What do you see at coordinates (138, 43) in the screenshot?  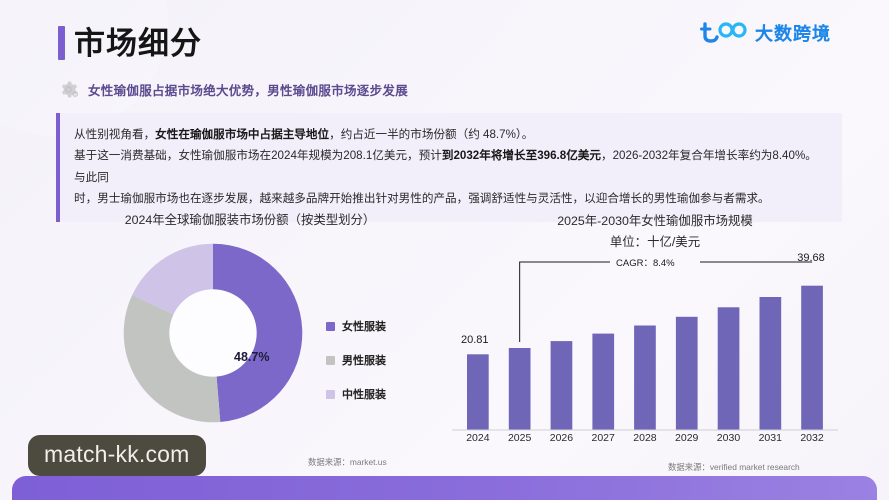 I see `page-title: 市场细分` at bounding box center [138, 43].